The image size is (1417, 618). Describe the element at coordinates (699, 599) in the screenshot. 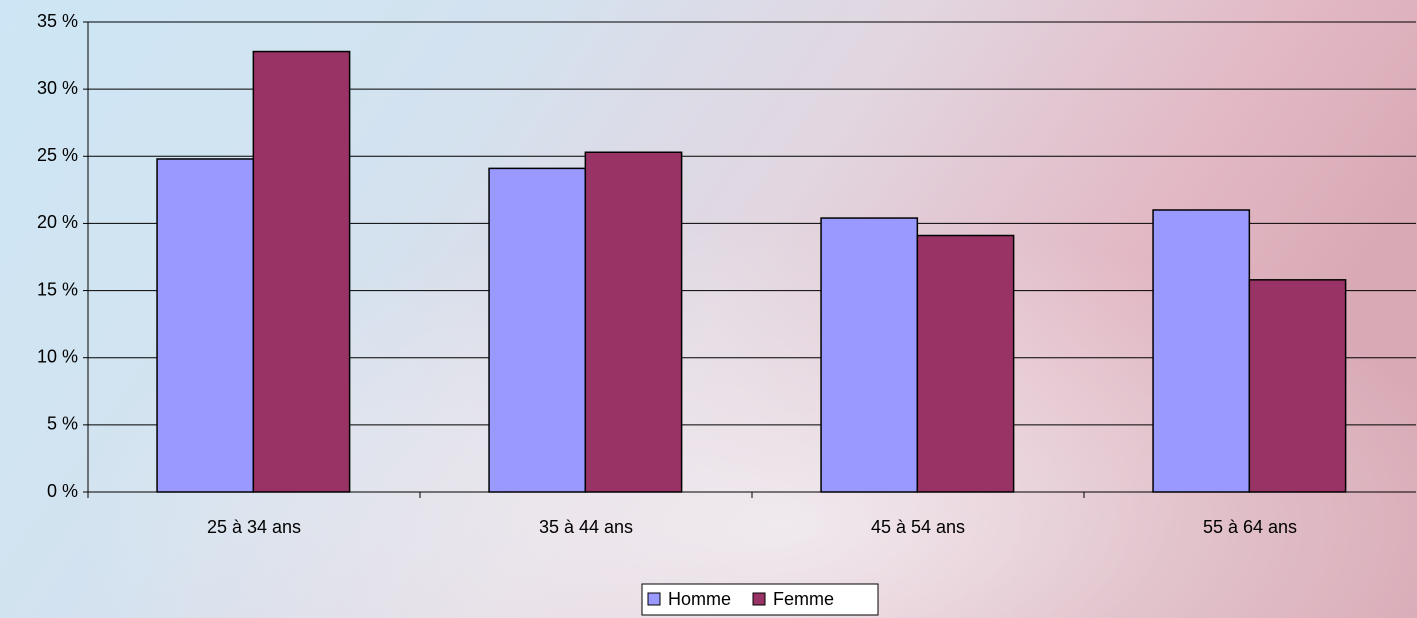

I see `legend-label: Homme` at that location.